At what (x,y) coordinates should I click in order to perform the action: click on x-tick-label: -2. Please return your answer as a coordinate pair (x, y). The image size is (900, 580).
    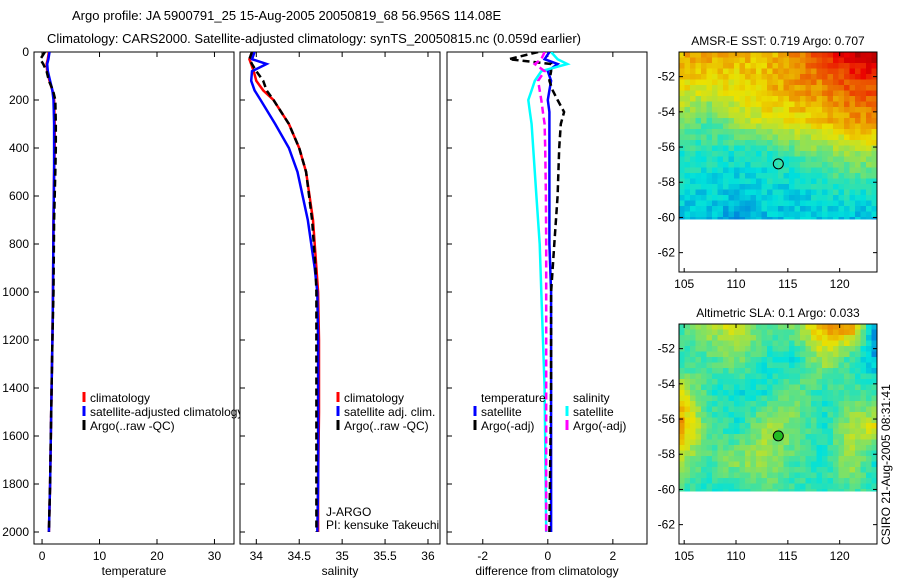
    Looking at the image, I should click on (482, 556).